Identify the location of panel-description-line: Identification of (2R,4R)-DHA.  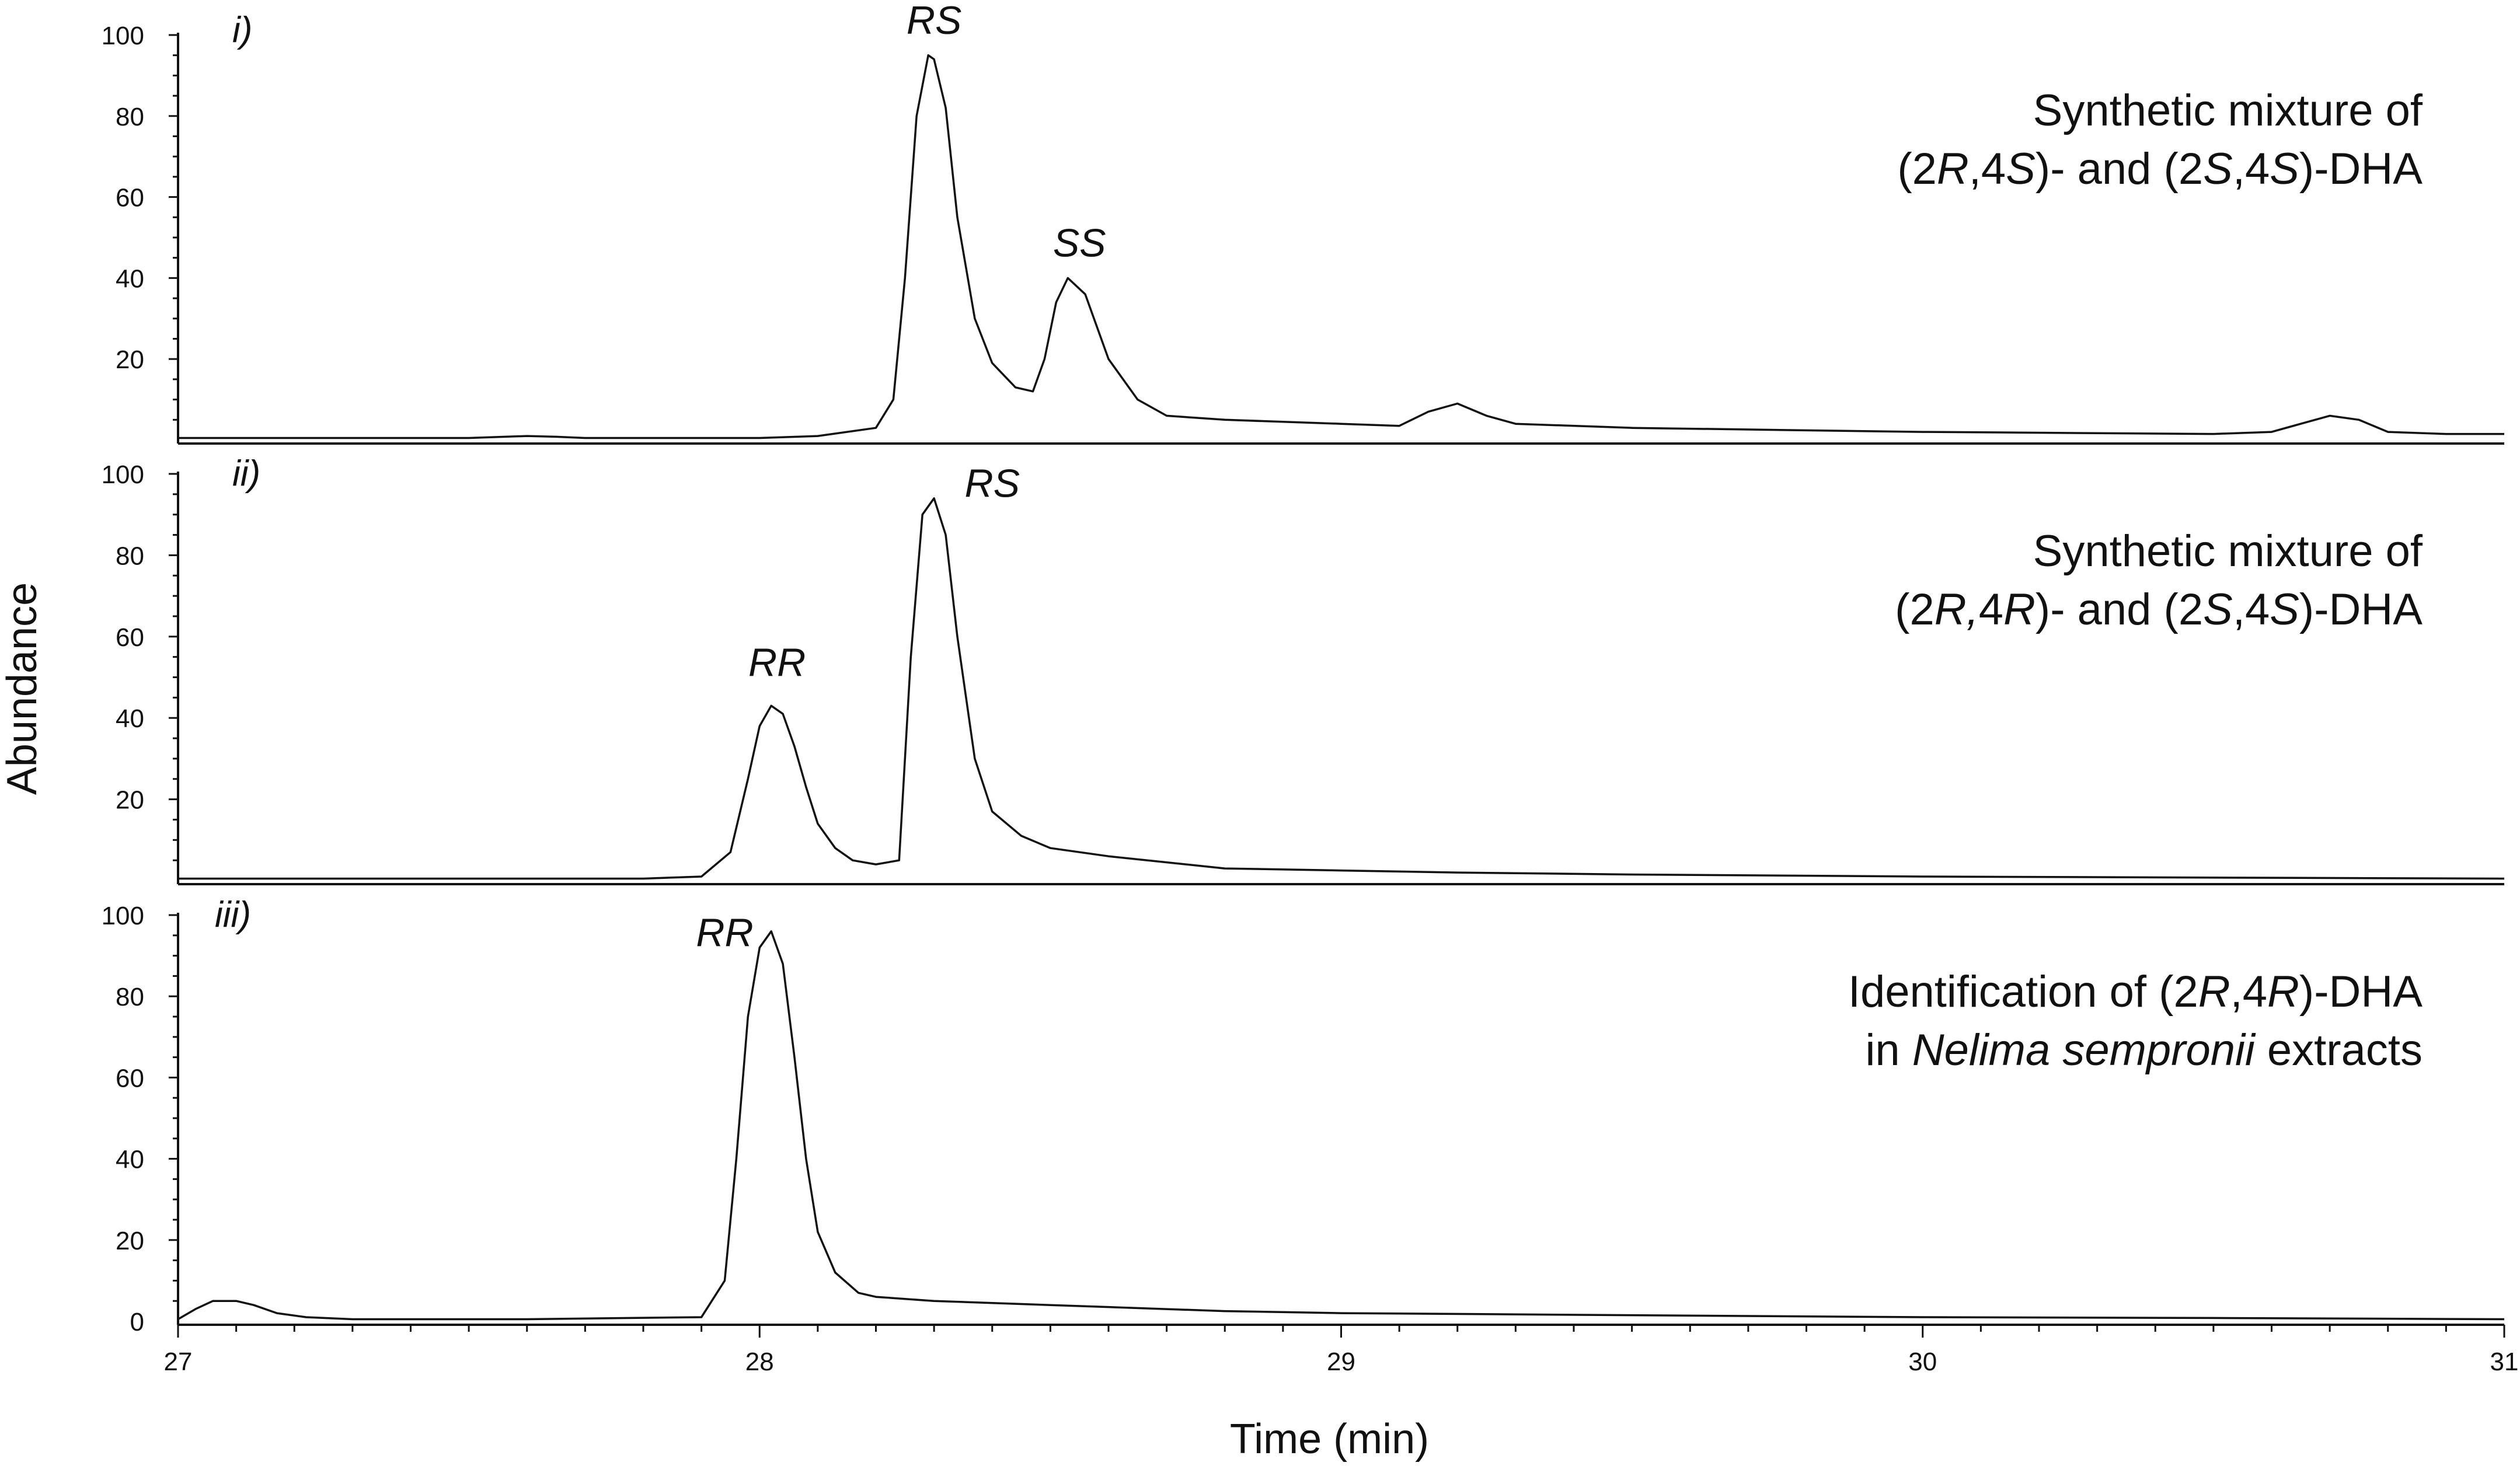
(2135, 992).